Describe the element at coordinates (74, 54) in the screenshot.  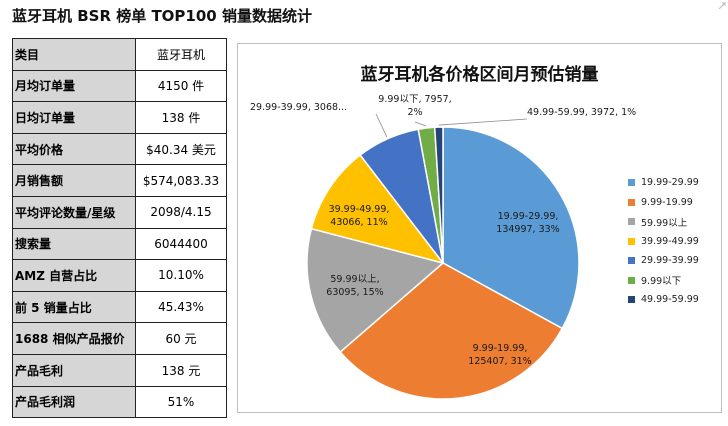
I see `stats-key: 类目` at that location.